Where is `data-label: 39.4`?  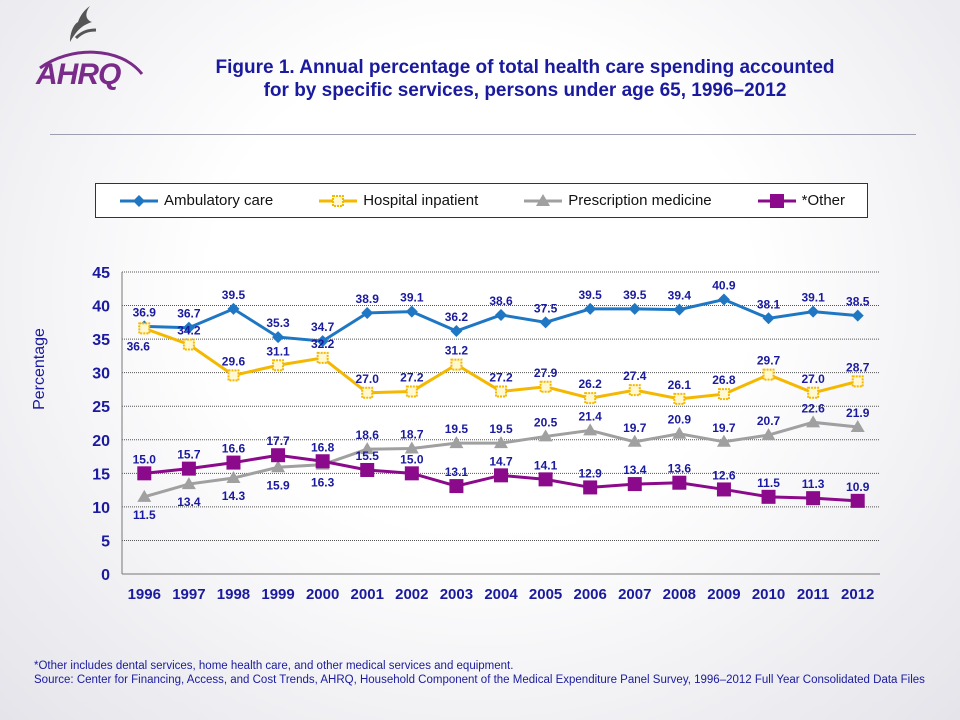 data-label: 39.4 is located at coordinates (680, 296).